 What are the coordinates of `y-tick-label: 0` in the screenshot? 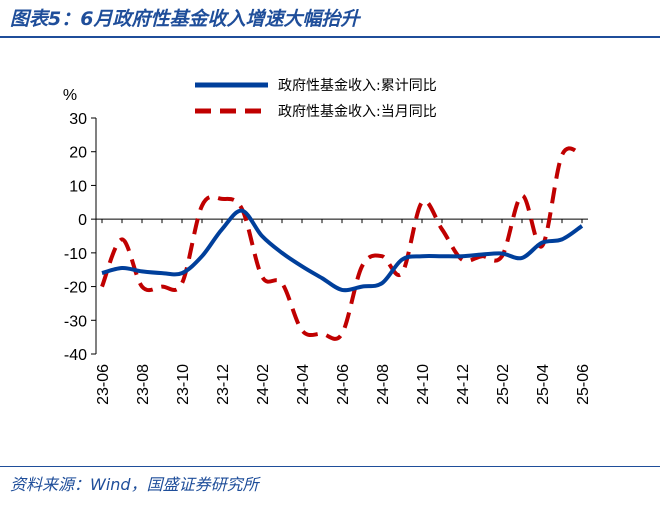 It's located at (82, 220).